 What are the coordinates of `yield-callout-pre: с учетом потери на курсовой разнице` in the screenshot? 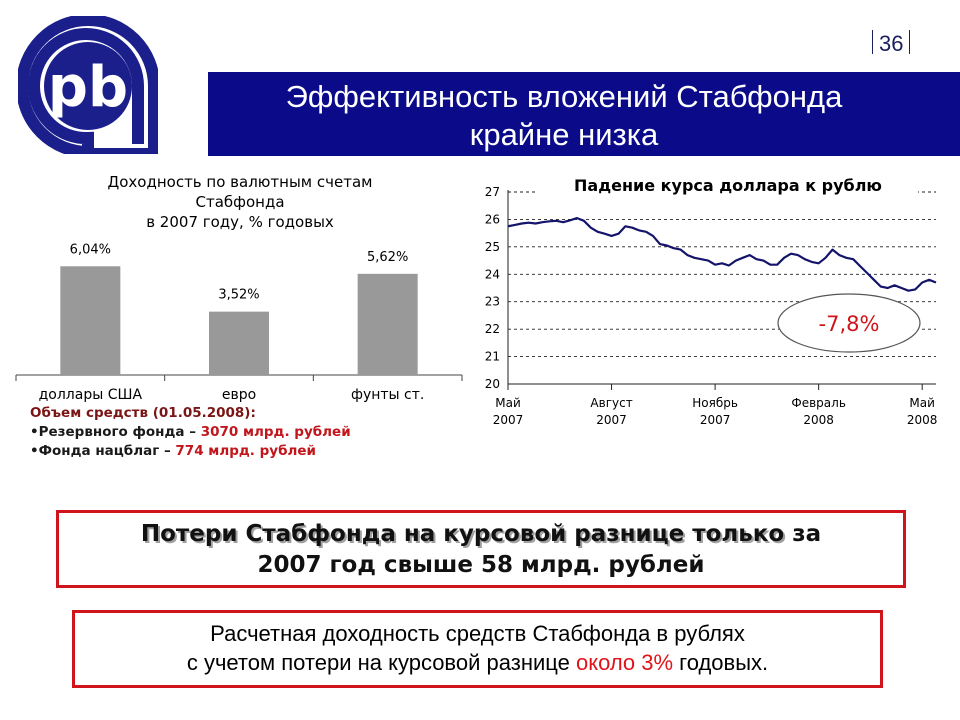 It's located at (381, 662).